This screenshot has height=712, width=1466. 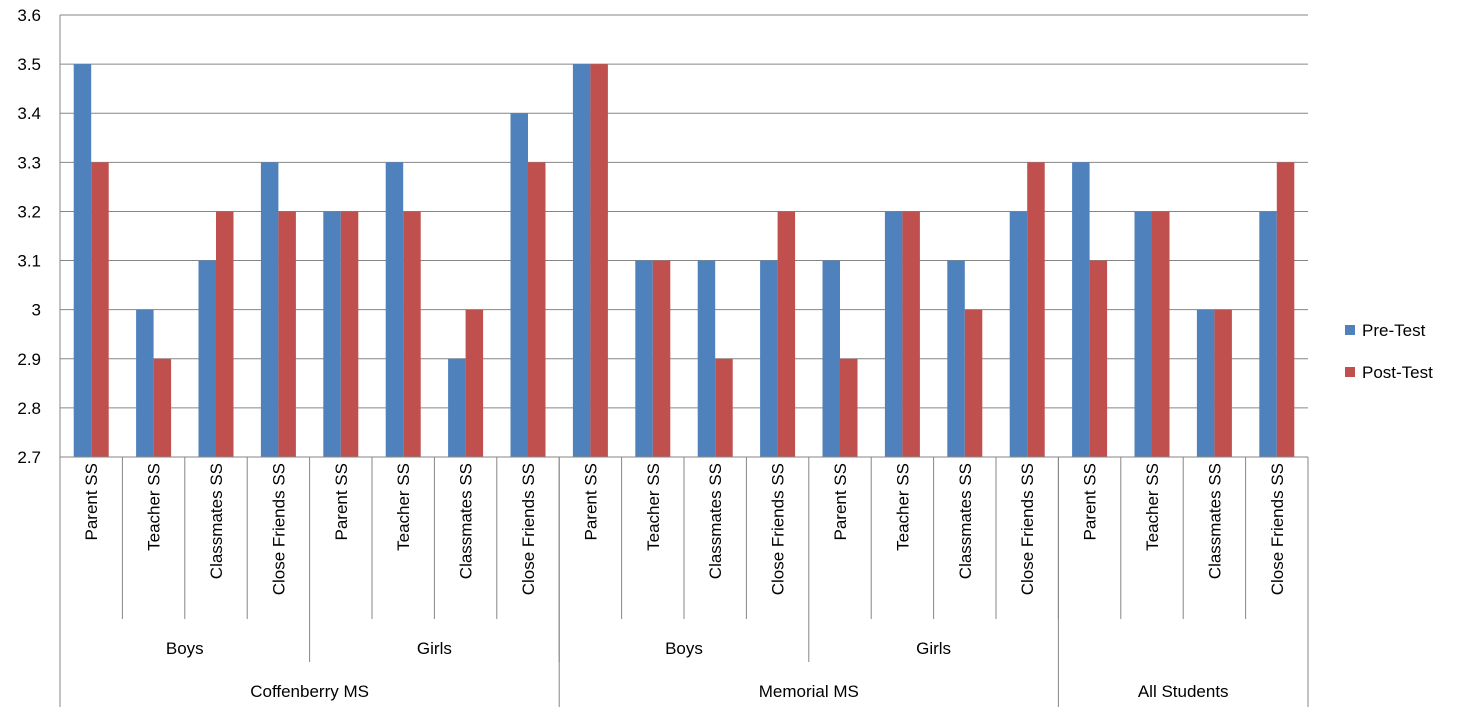 I want to click on y-tick-label: 3.2, so click(x=29, y=211).